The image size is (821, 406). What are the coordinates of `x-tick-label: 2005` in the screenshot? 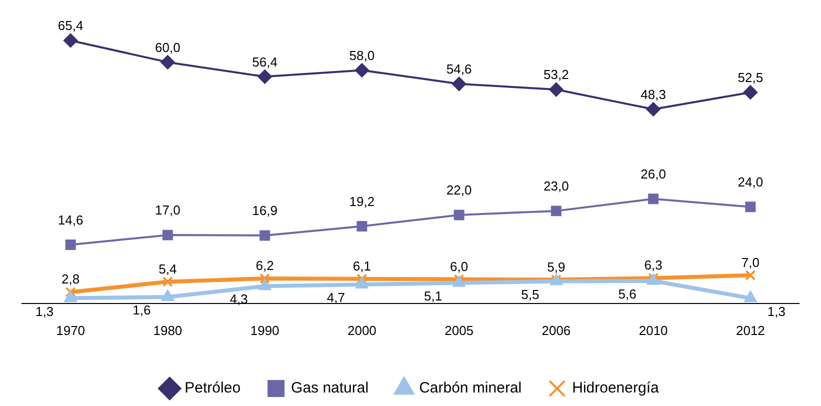 It's located at (459, 330).